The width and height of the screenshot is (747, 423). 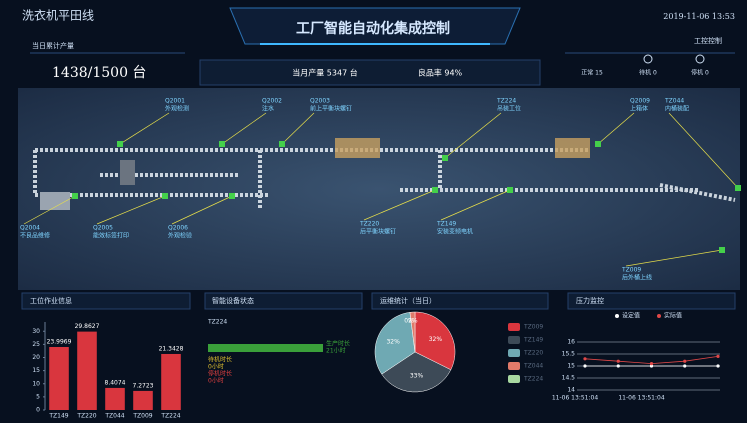 I want to click on station-code: TZ149, so click(x=446, y=224).